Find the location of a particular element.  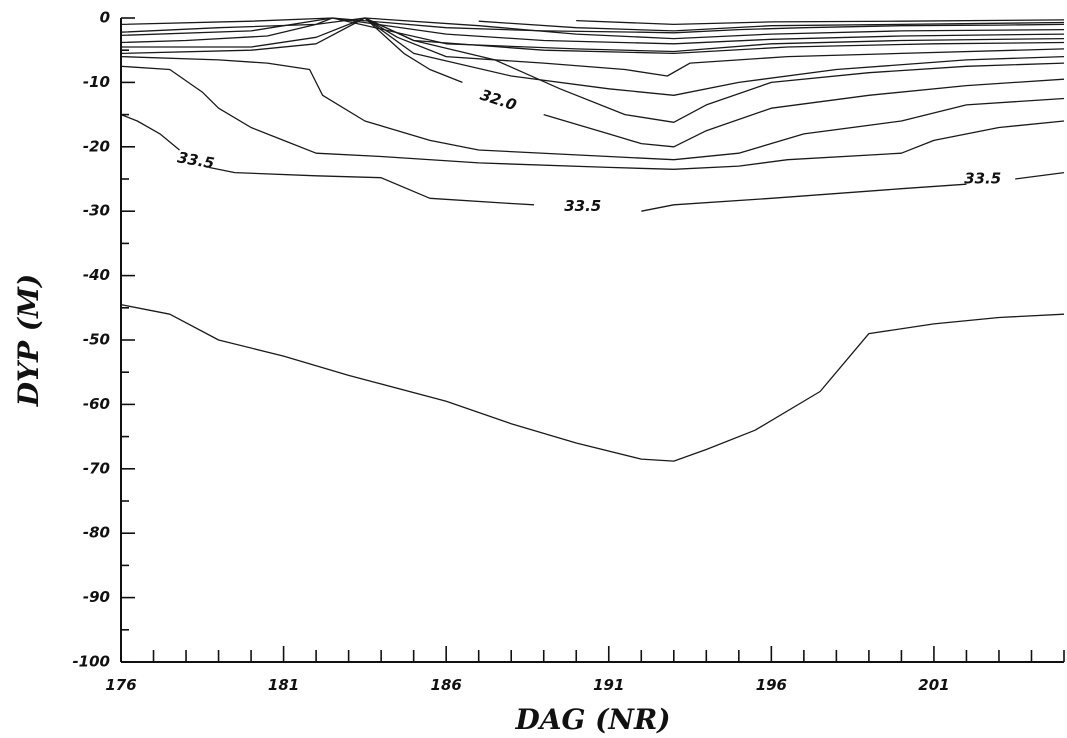

y-tick-label: -10 is located at coordinates (96, 82).